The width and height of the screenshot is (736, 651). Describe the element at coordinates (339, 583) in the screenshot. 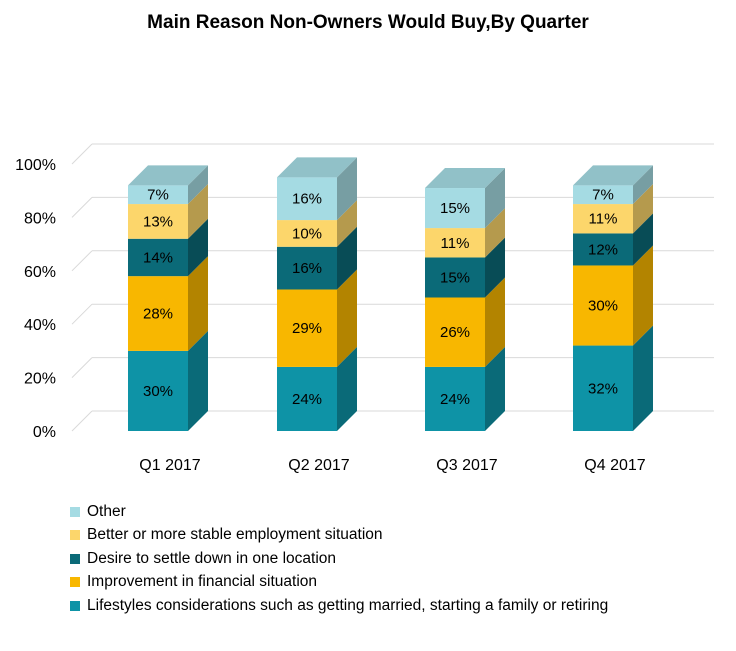

I see `legend-item: Improvement in financial situation` at that location.